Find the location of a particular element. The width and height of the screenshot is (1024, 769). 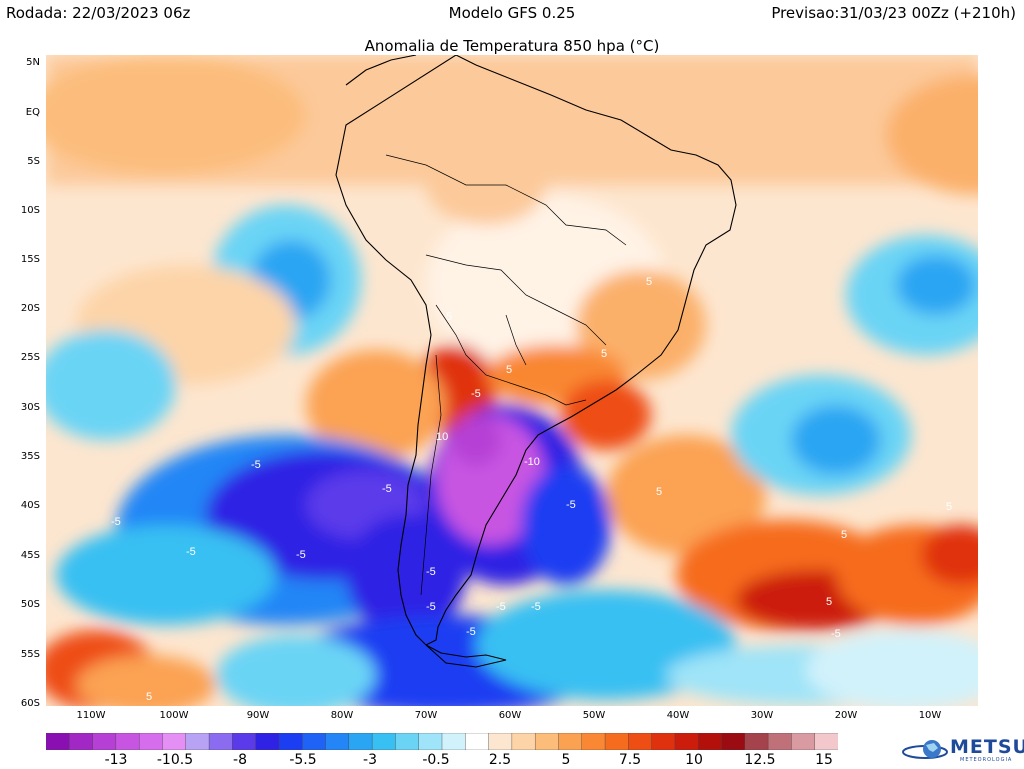

metsul-logo: METSUL is located at coordinates (987, 747).